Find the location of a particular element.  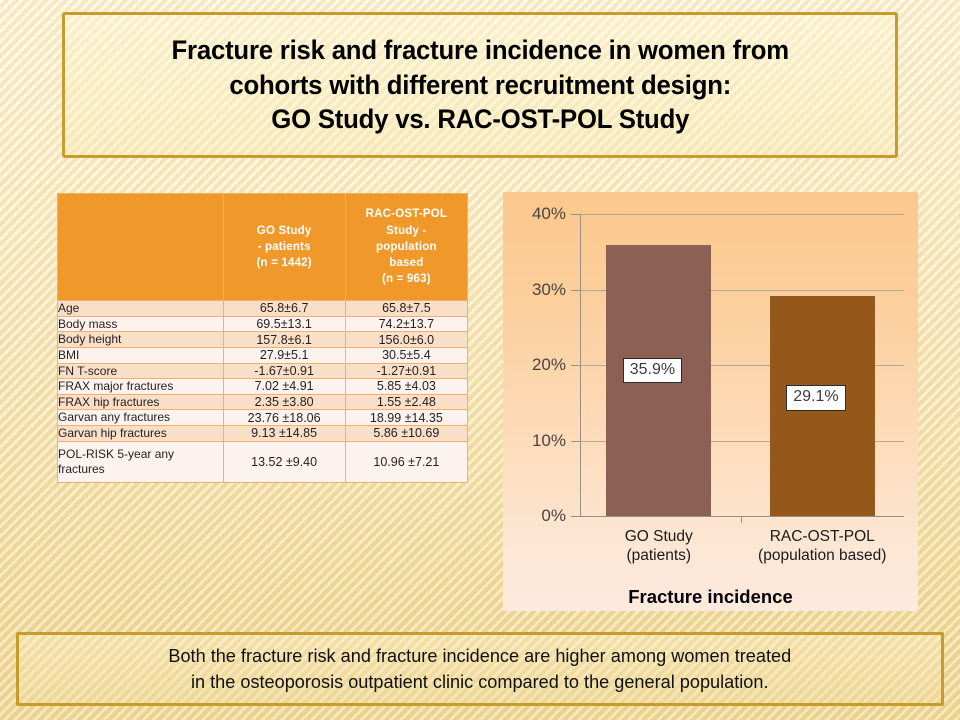

category-label-line: (patients) is located at coordinates (659, 555).